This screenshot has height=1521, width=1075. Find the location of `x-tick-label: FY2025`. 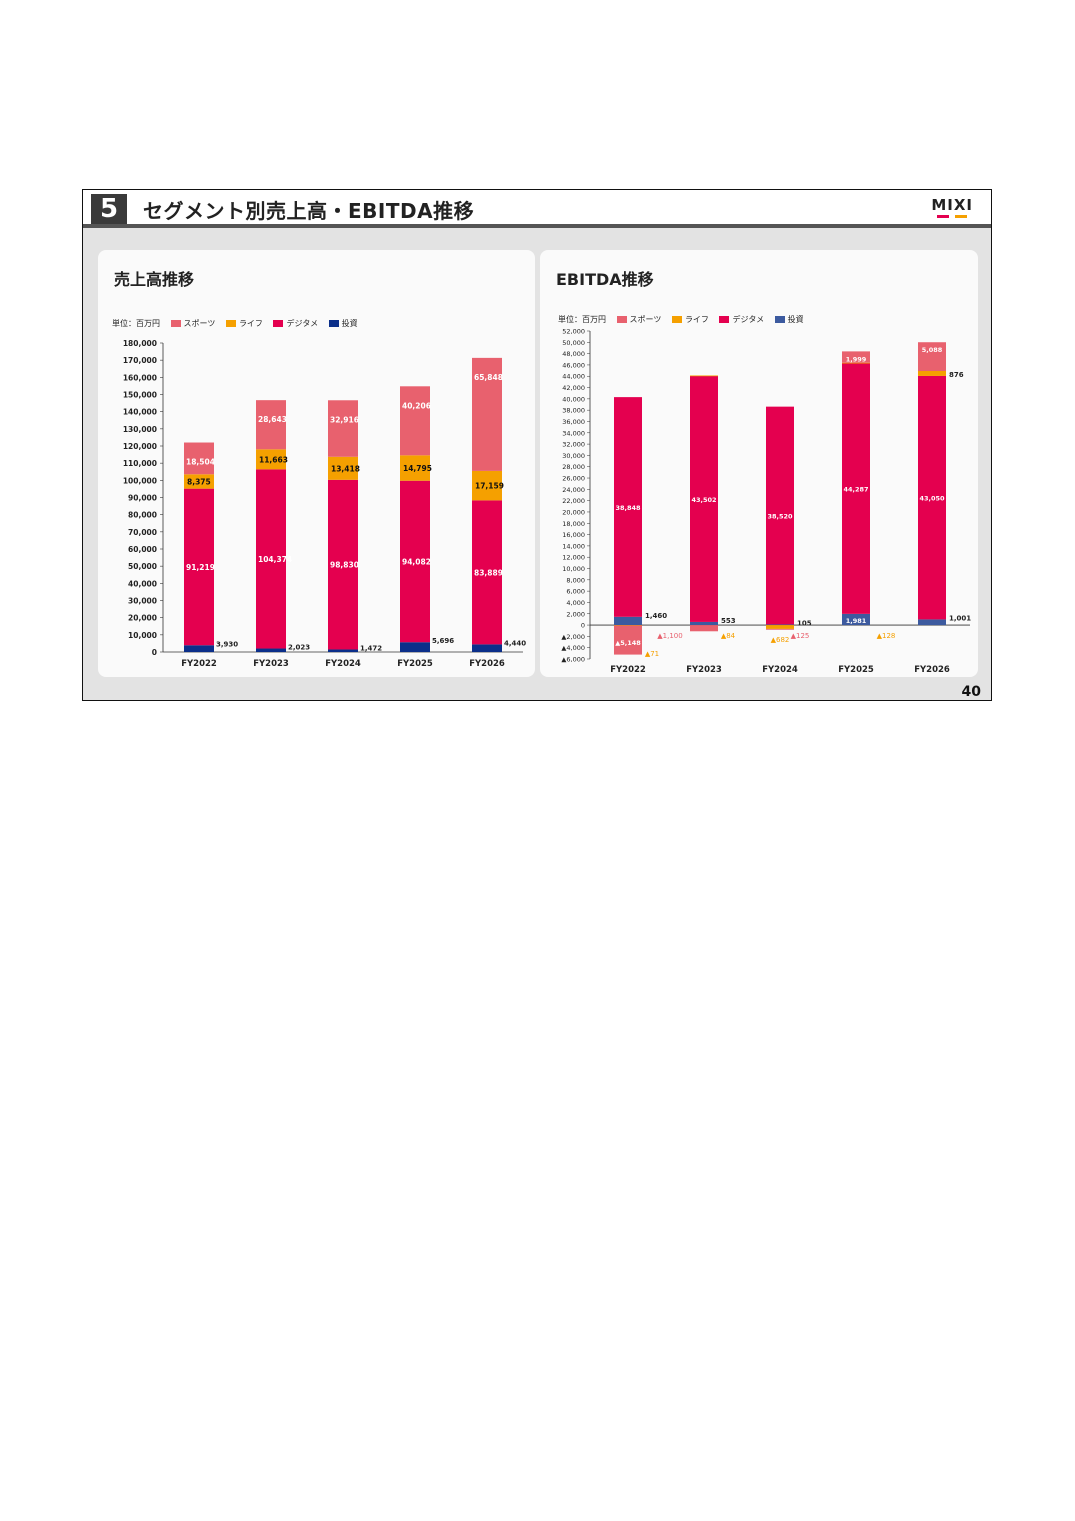

x-tick-label: FY2025 is located at coordinates (415, 664).